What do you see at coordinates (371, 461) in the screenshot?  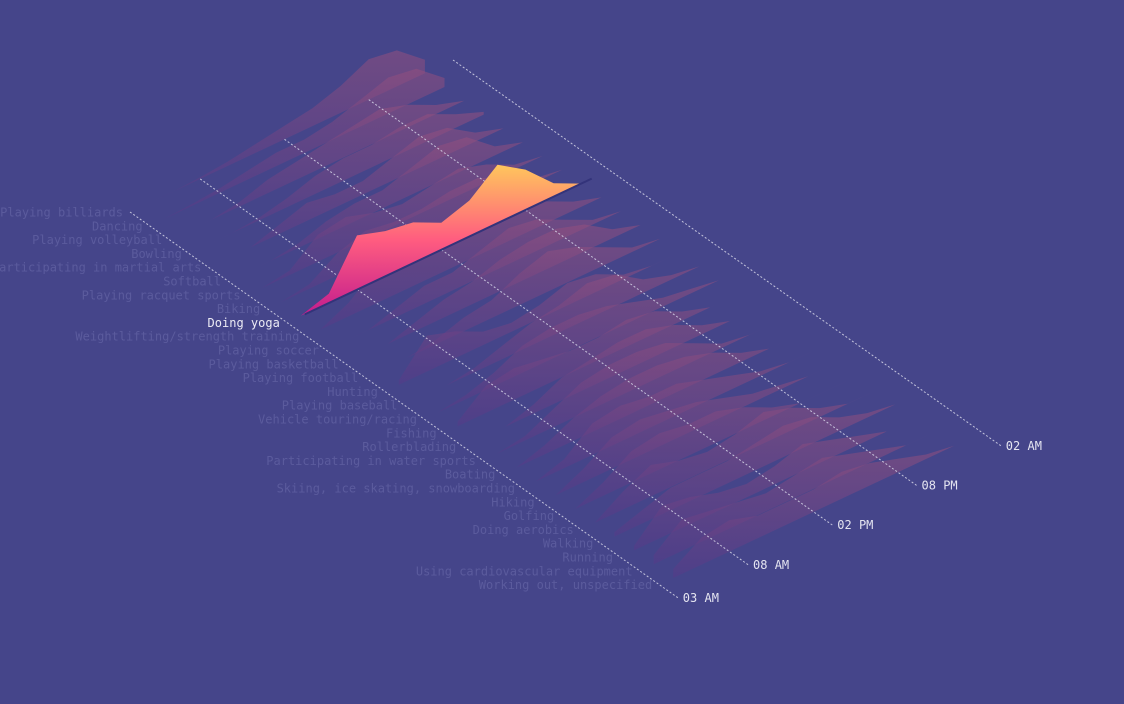 I see `activity-label: Participating in water sports` at bounding box center [371, 461].